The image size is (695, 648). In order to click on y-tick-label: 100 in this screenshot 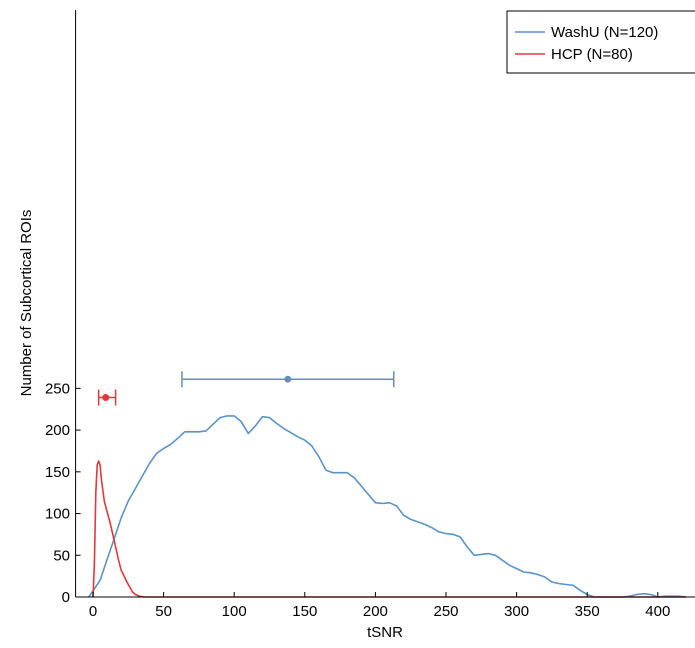, I will do `click(57, 514)`.